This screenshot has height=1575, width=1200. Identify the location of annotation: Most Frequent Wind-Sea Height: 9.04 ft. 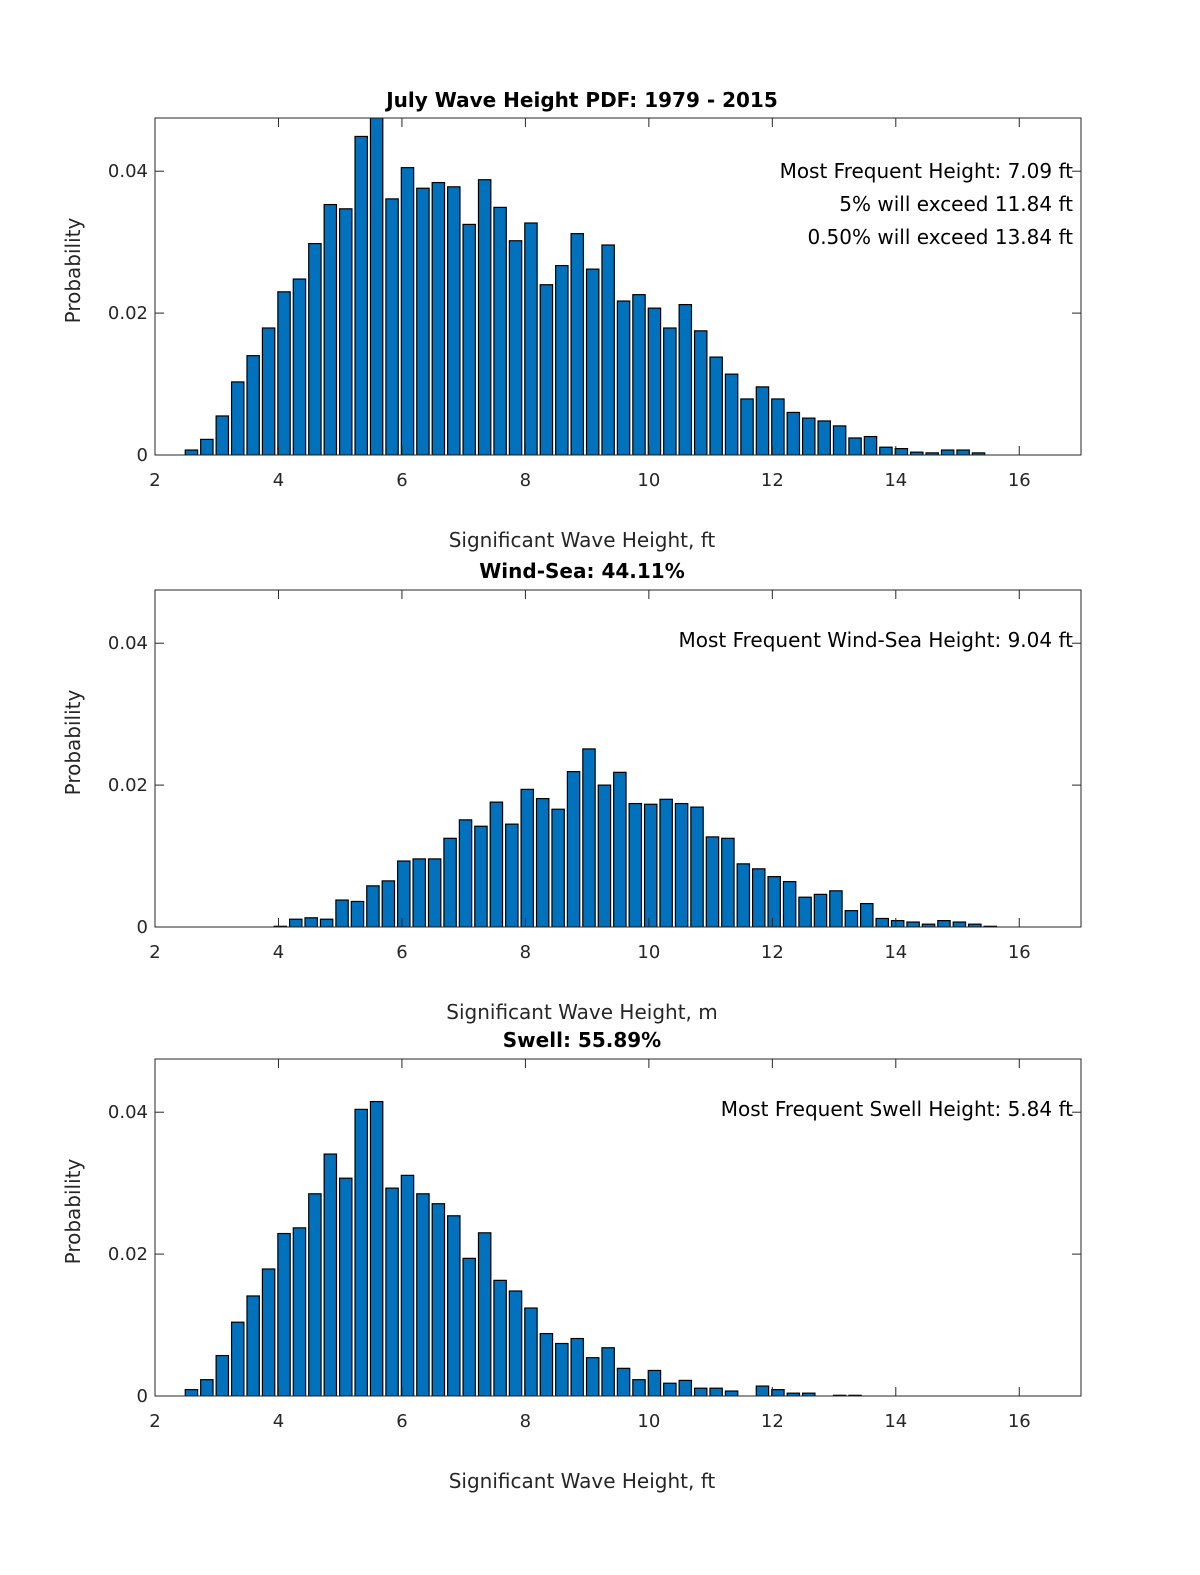
(875, 640).